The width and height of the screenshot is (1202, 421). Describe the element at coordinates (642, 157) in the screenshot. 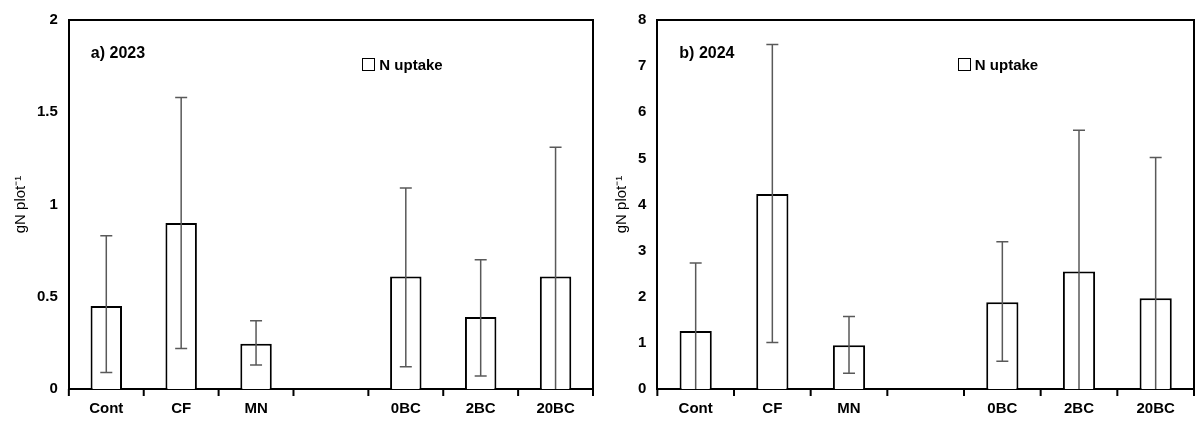

I see `y-tick-label: 5` at that location.